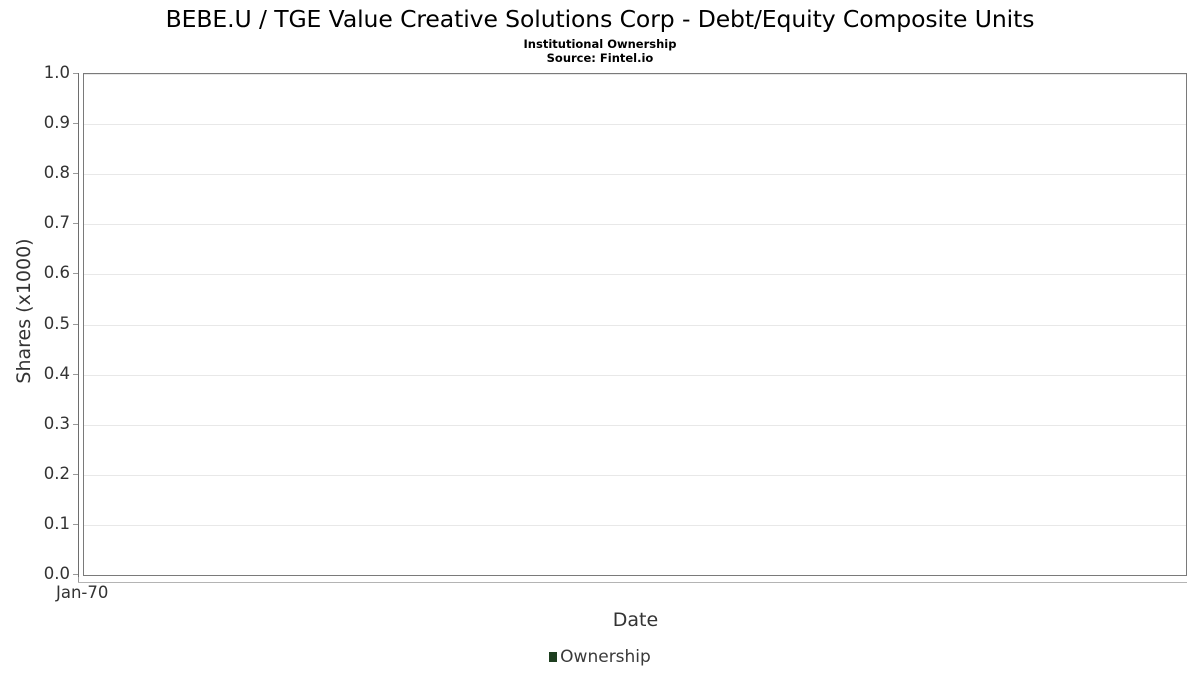 This screenshot has height=675, width=1200. I want to click on legend-item: Ownership, so click(600, 657).